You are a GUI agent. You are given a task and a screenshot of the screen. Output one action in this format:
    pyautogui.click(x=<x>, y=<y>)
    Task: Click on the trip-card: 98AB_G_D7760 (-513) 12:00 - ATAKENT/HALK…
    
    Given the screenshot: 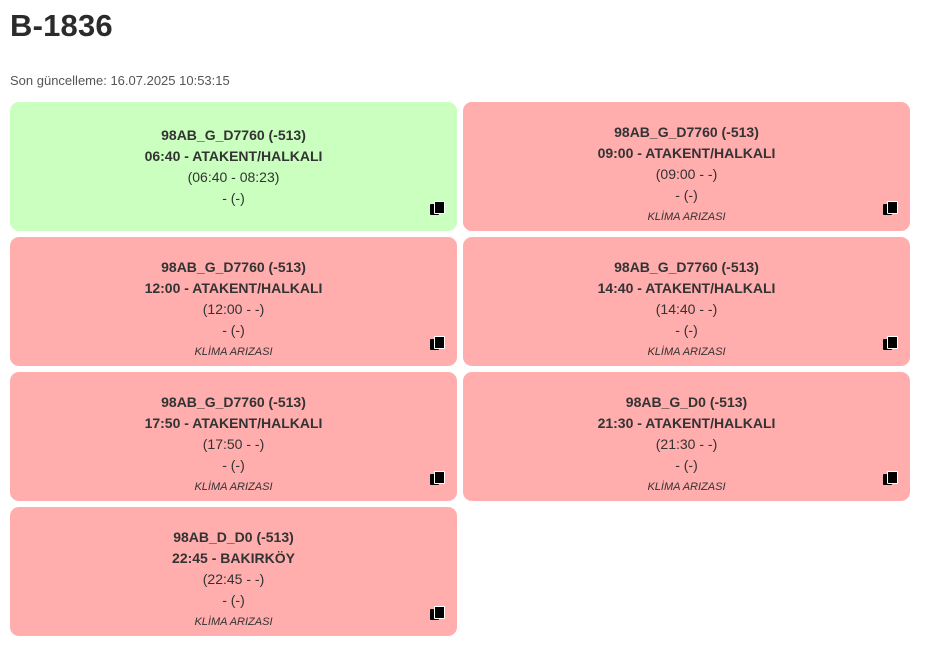 What is the action you would take?
    pyautogui.click(x=233, y=301)
    